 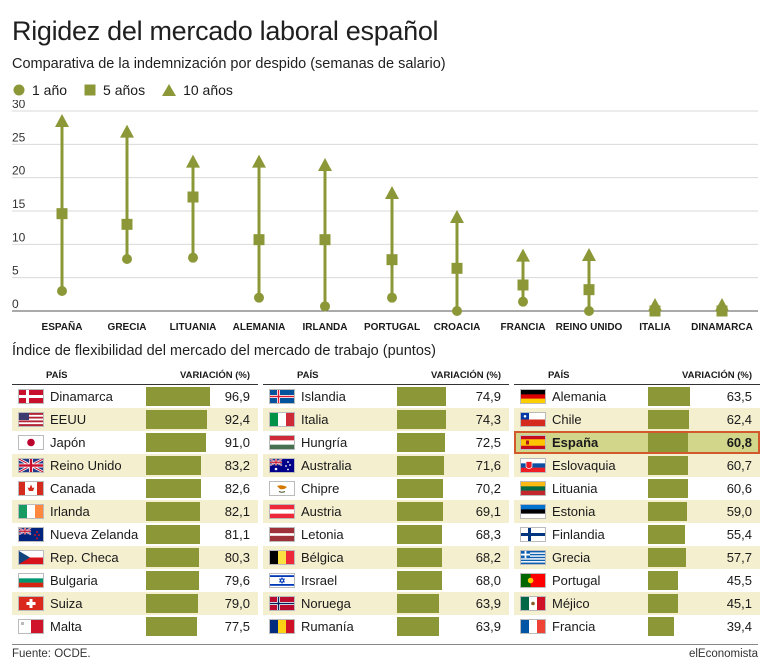 What do you see at coordinates (739, 511) in the screenshot?
I see `value-label: 59,0` at bounding box center [739, 511].